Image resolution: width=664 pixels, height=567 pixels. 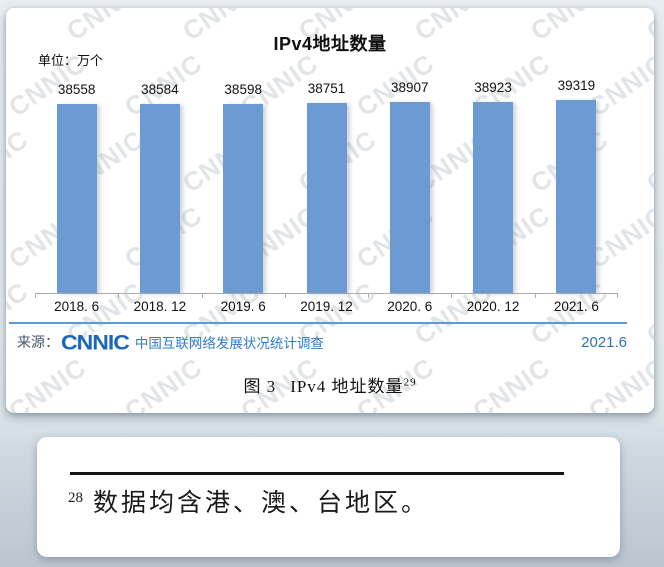 What do you see at coordinates (576, 306) in the screenshot?
I see `x-axis-tick-label: 2021. 6` at bounding box center [576, 306].